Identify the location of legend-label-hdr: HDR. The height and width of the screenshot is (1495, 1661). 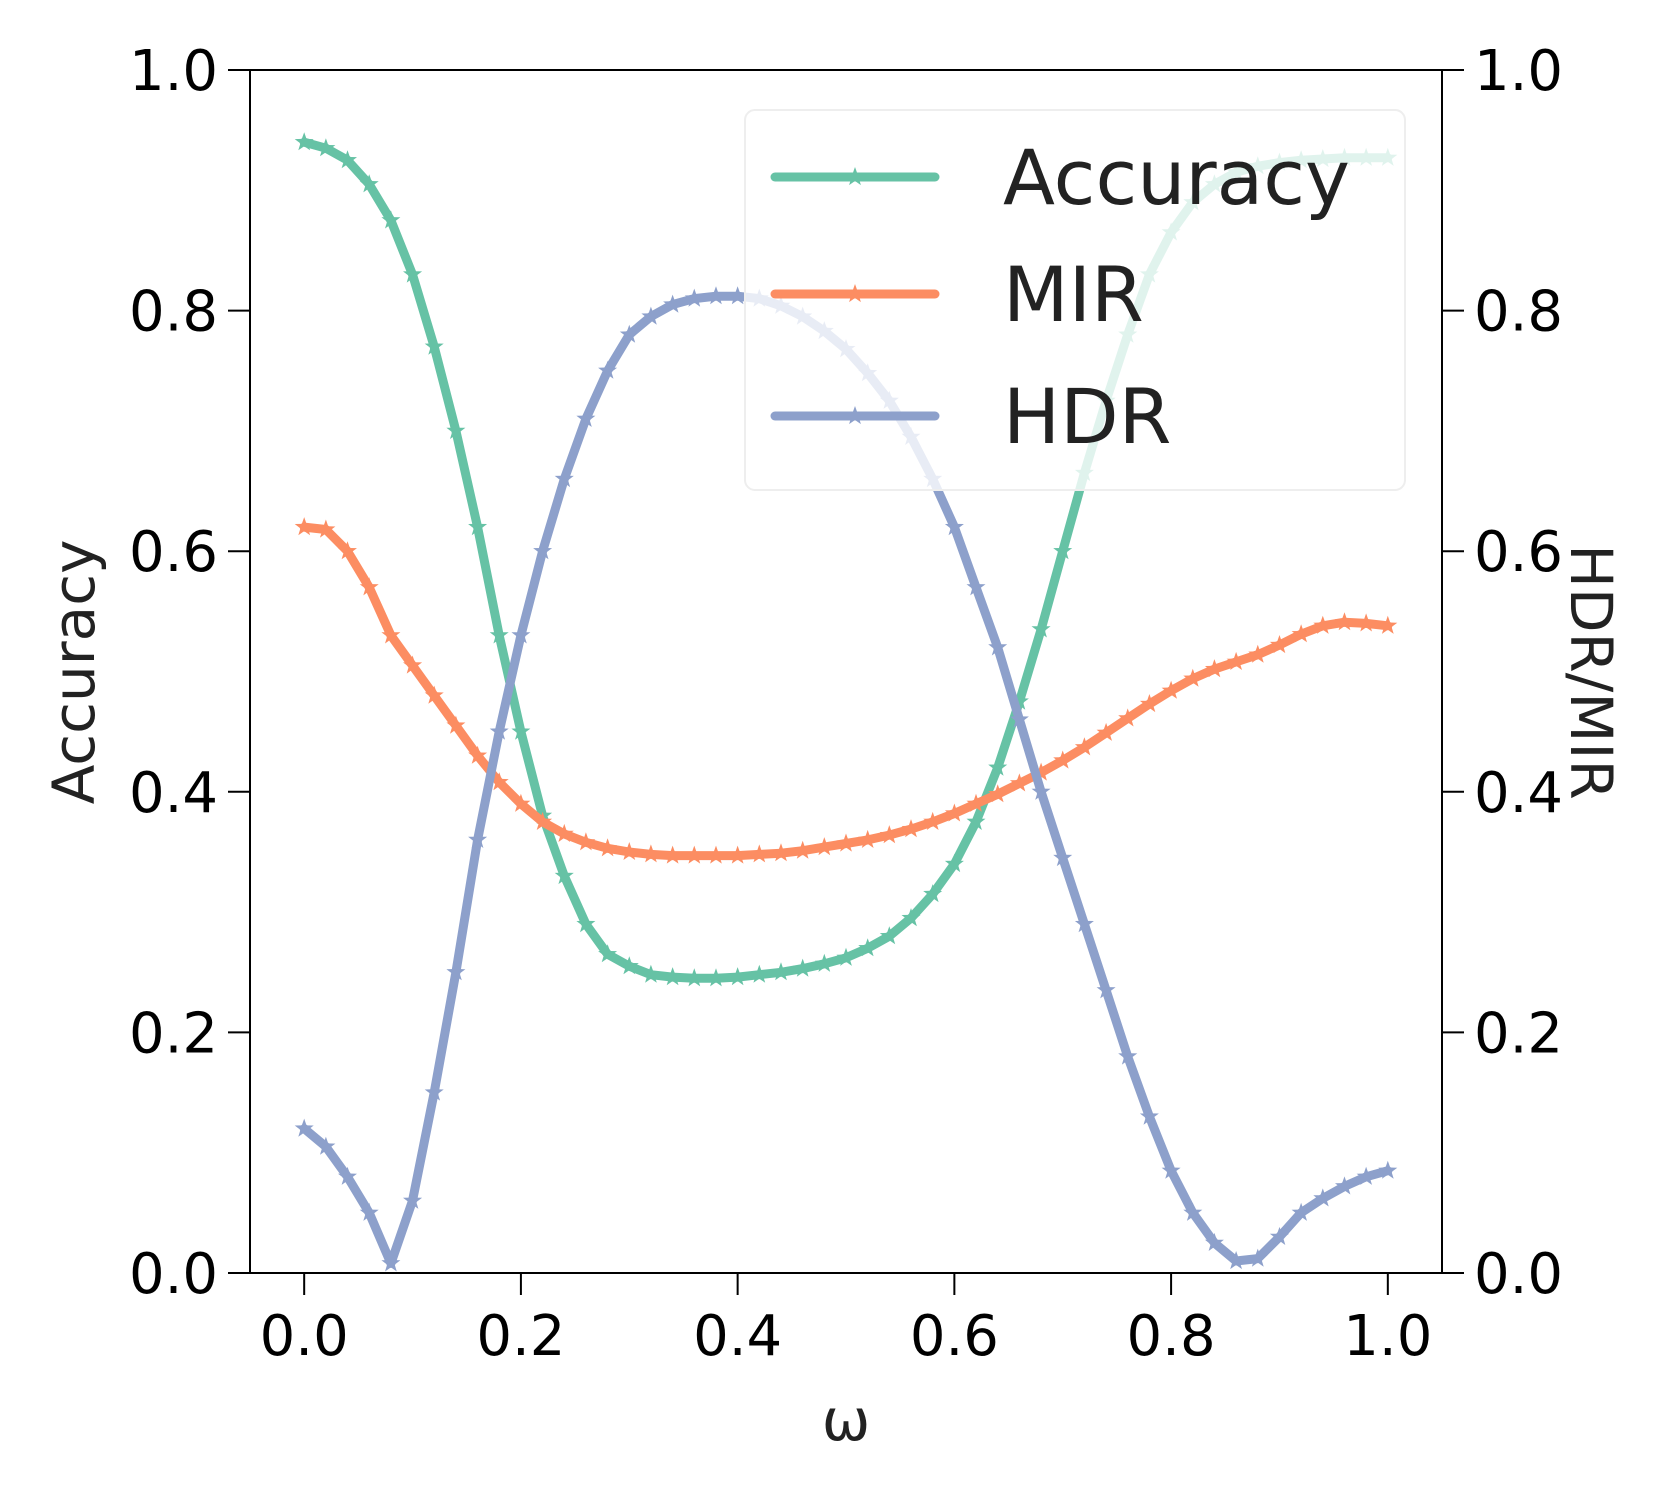
(1087, 416).